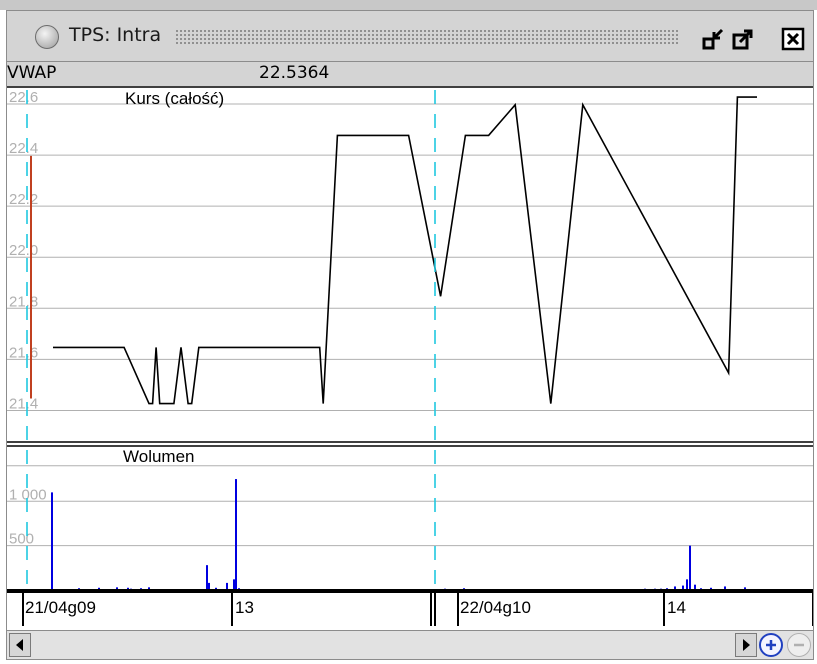  I want to click on maximize-button, so click(743, 39).